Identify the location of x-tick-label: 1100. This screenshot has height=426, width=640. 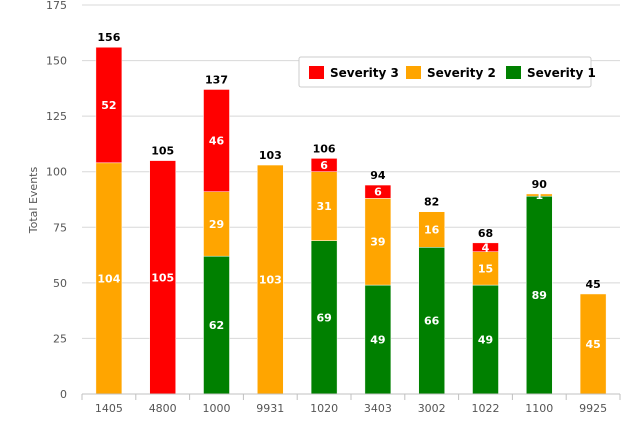
(539, 408).